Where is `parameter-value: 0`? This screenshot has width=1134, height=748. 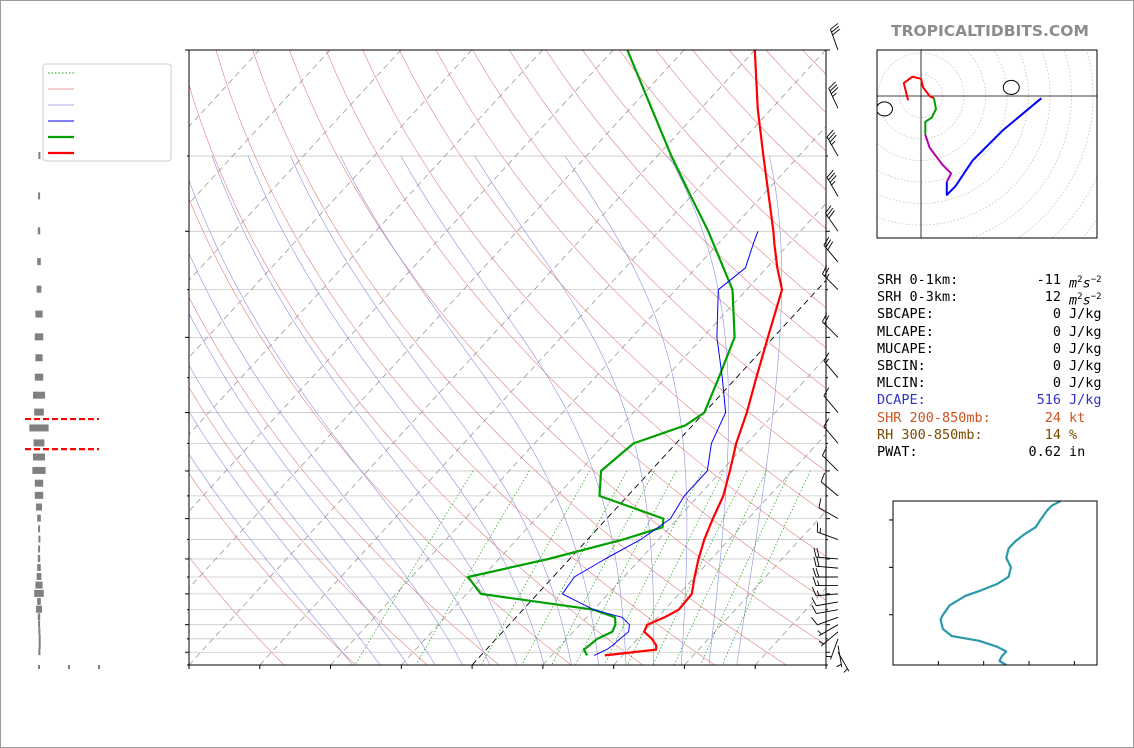
parameter-value: 0 is located at coordinates (1056, 365).